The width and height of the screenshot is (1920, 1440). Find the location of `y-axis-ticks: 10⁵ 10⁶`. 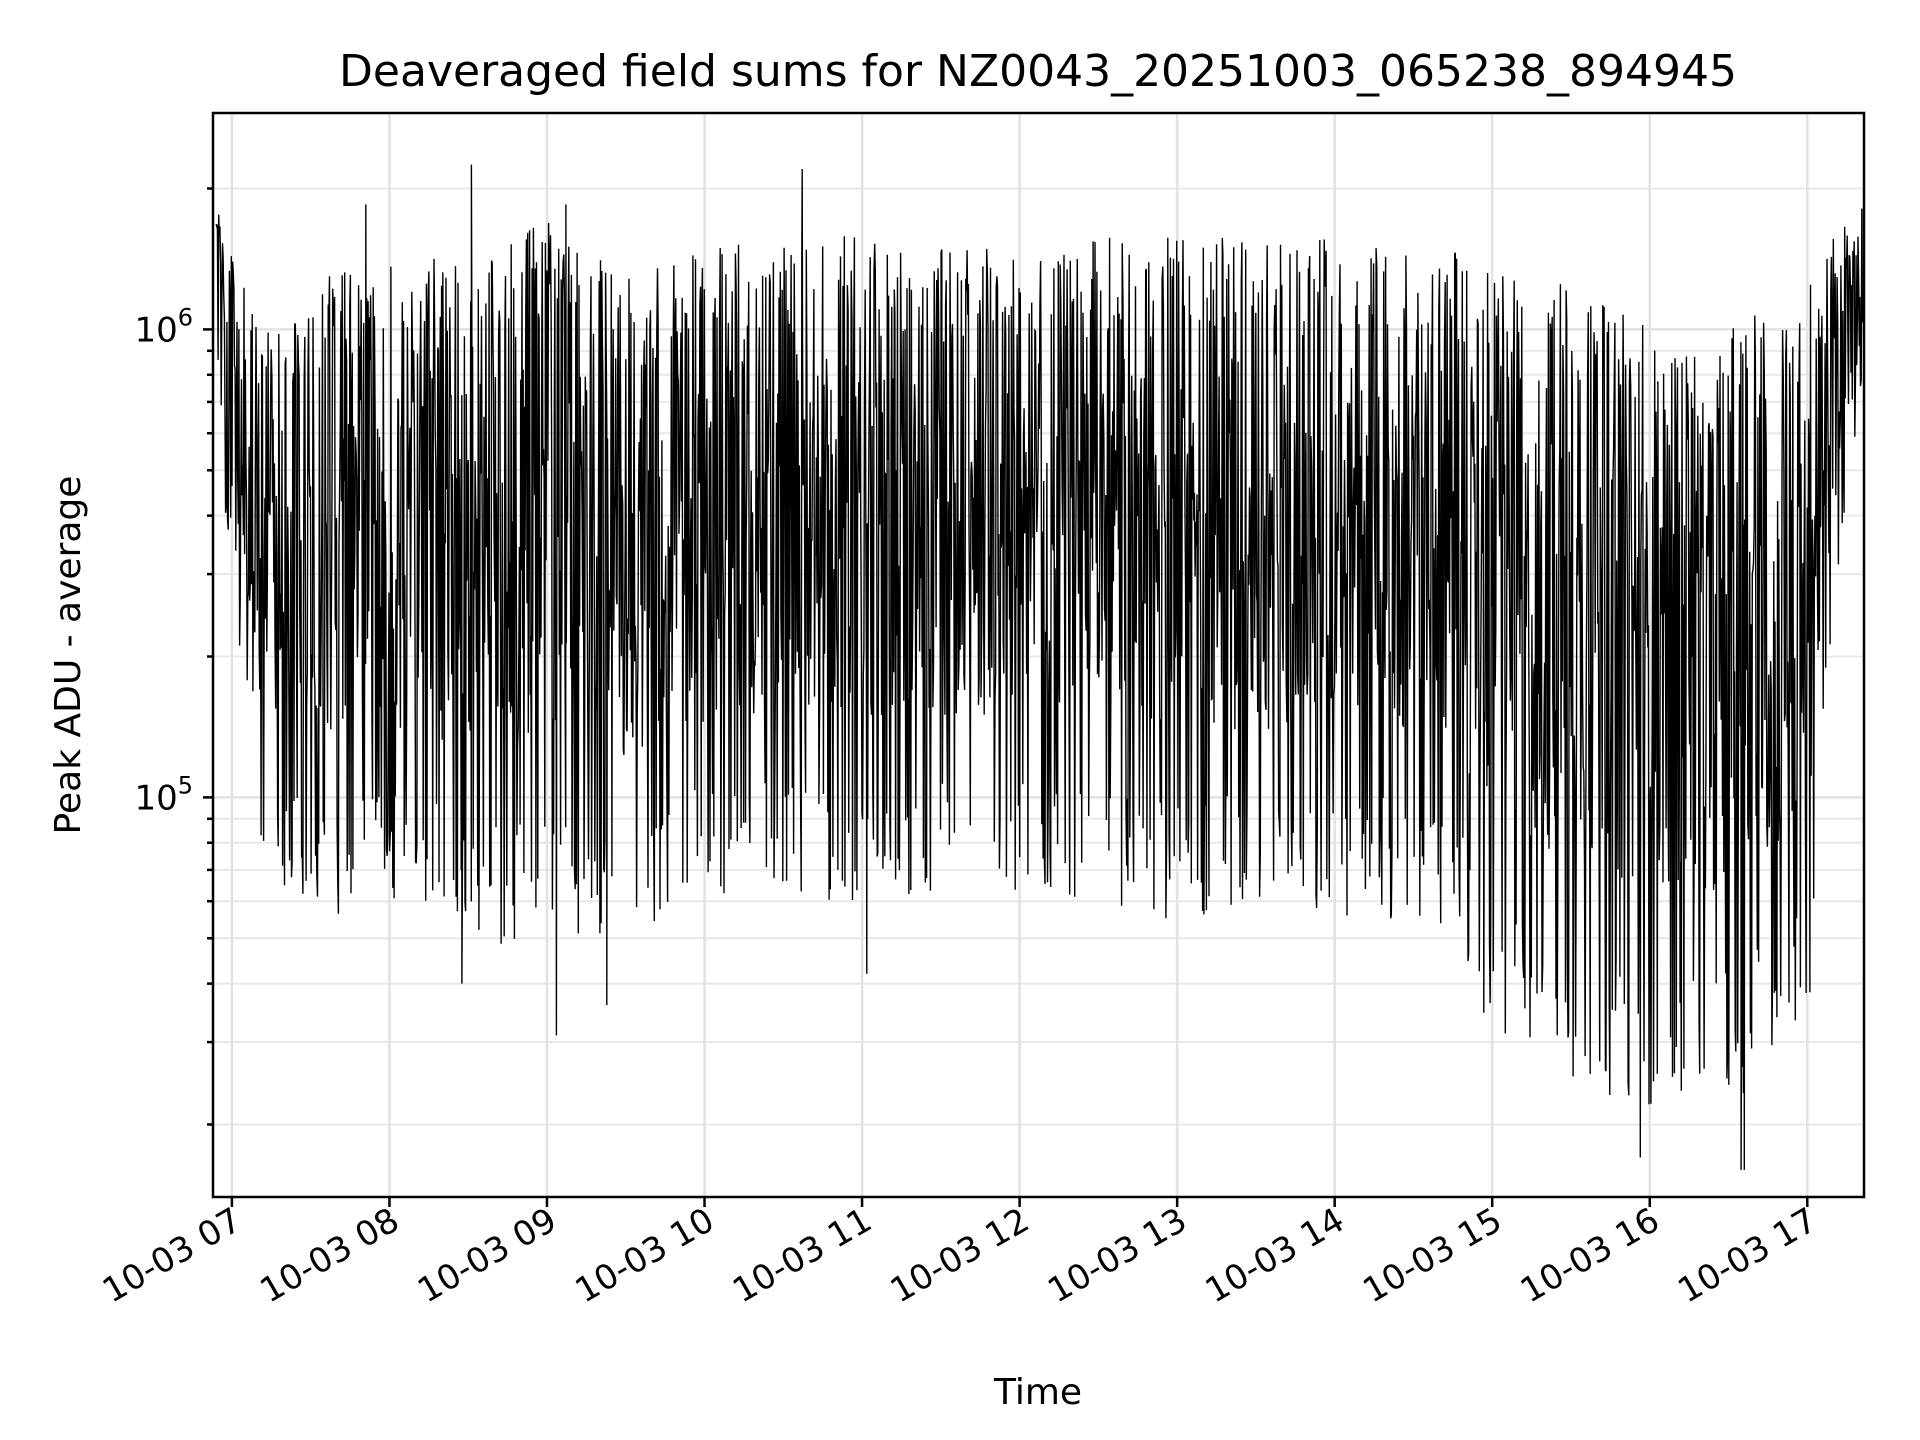

y-axis-ticks: 10⁵ 10⁶ is located at coordinates (173, 656).